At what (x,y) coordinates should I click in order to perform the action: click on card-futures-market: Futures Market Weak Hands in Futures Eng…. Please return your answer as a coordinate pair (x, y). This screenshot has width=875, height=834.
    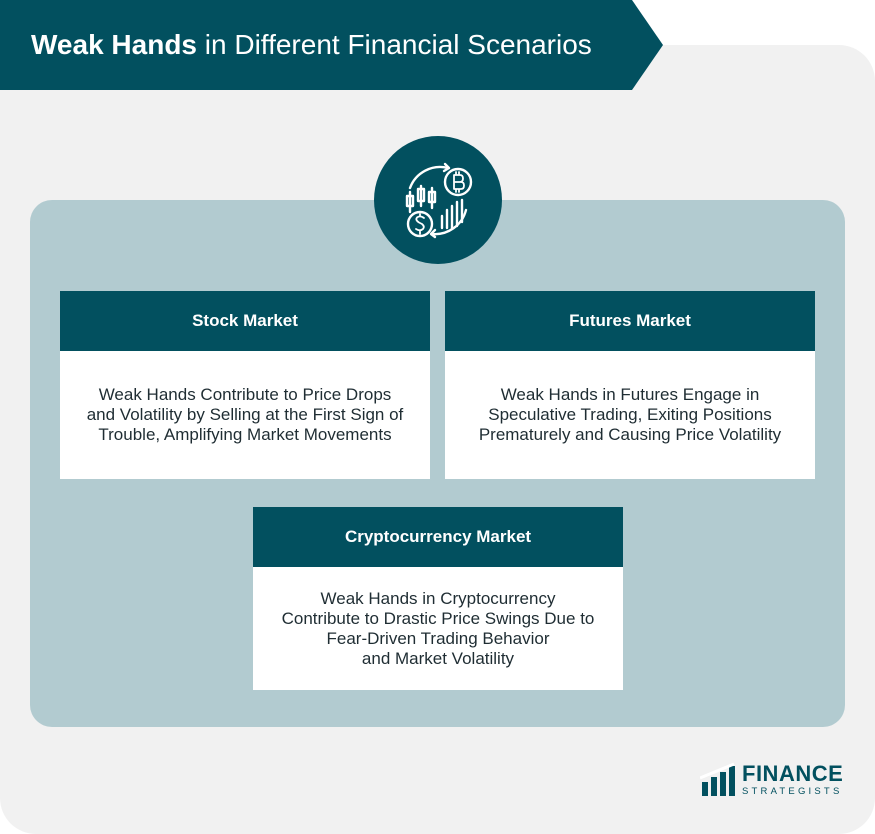
    Looking at the image, I should click on (630, 385).